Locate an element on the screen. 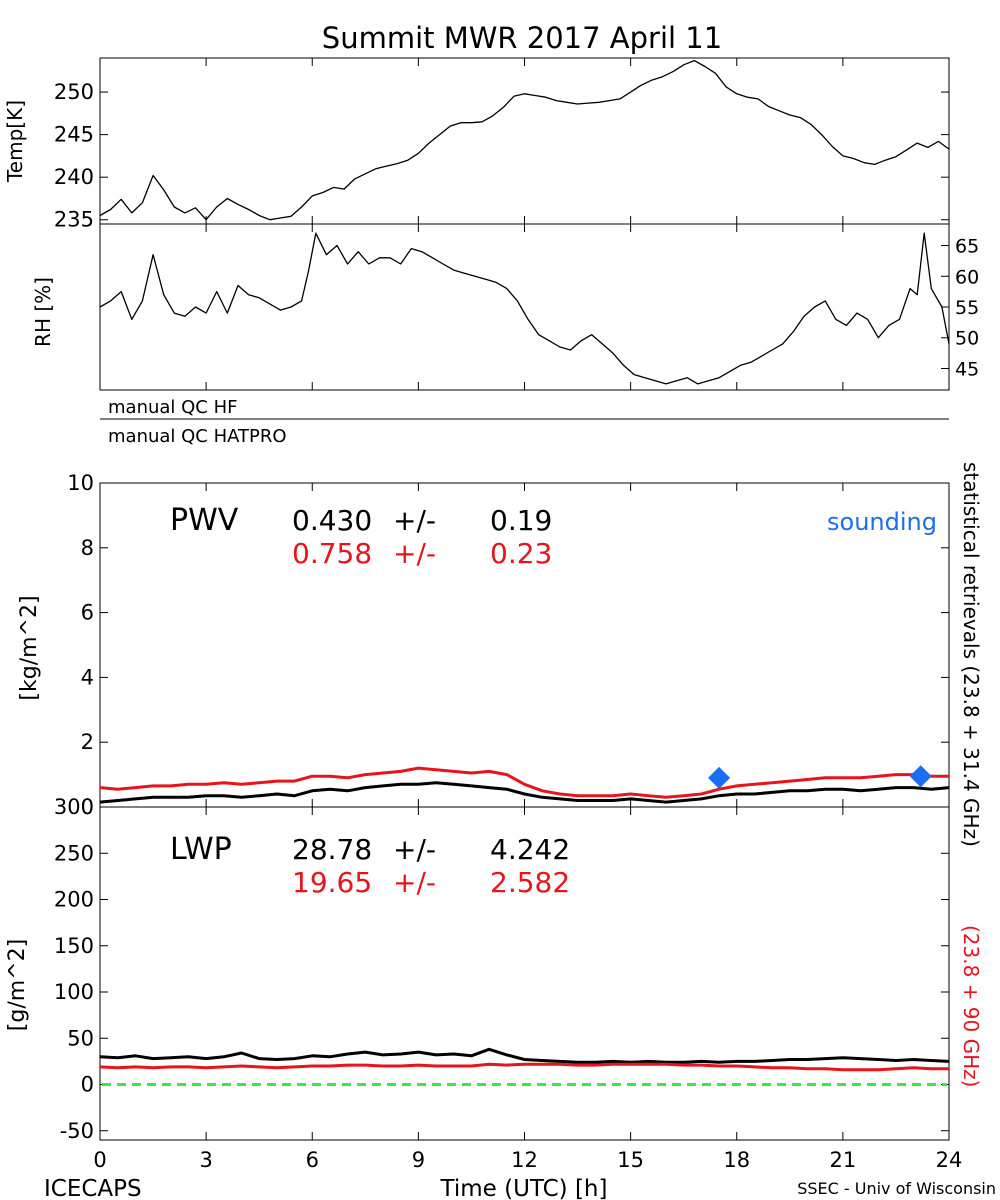  pwv-stat-black-sd: 0.19 is located at coordinates (521, 520).